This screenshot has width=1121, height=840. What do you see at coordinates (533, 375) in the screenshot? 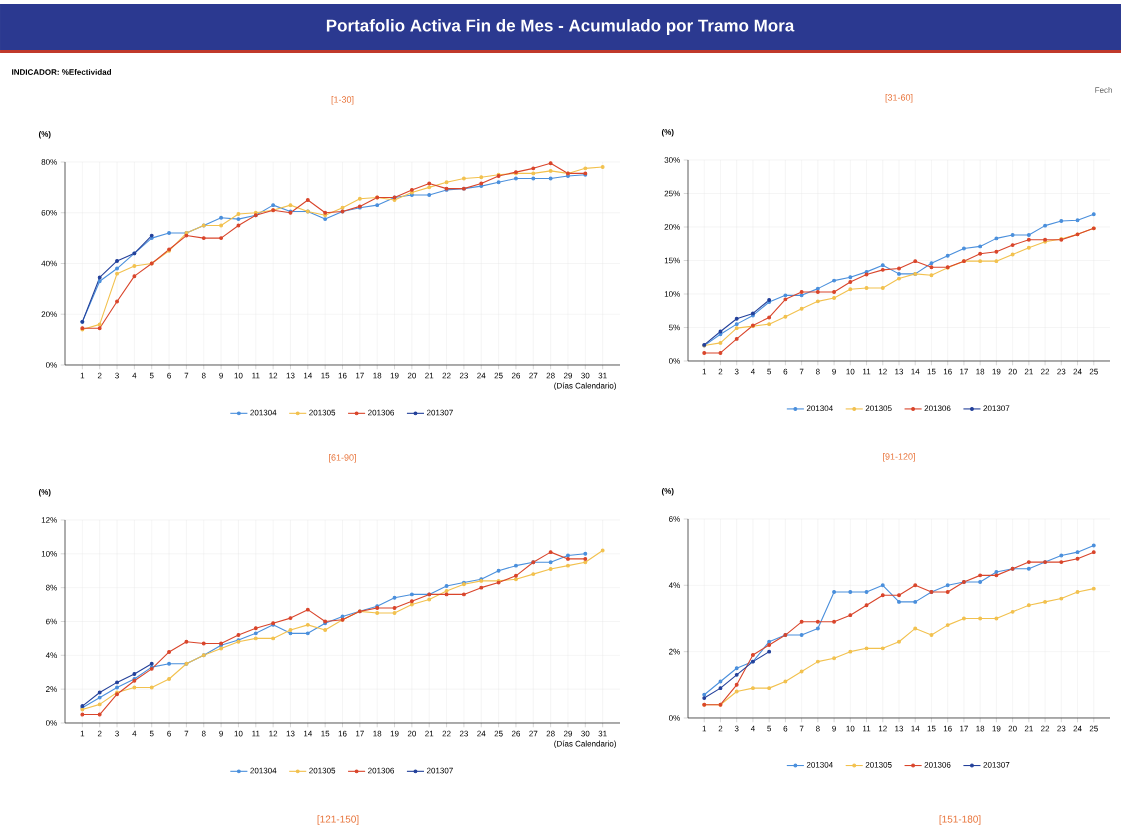
I see `x-tick-label: 27` at bounding box center [533, 375].